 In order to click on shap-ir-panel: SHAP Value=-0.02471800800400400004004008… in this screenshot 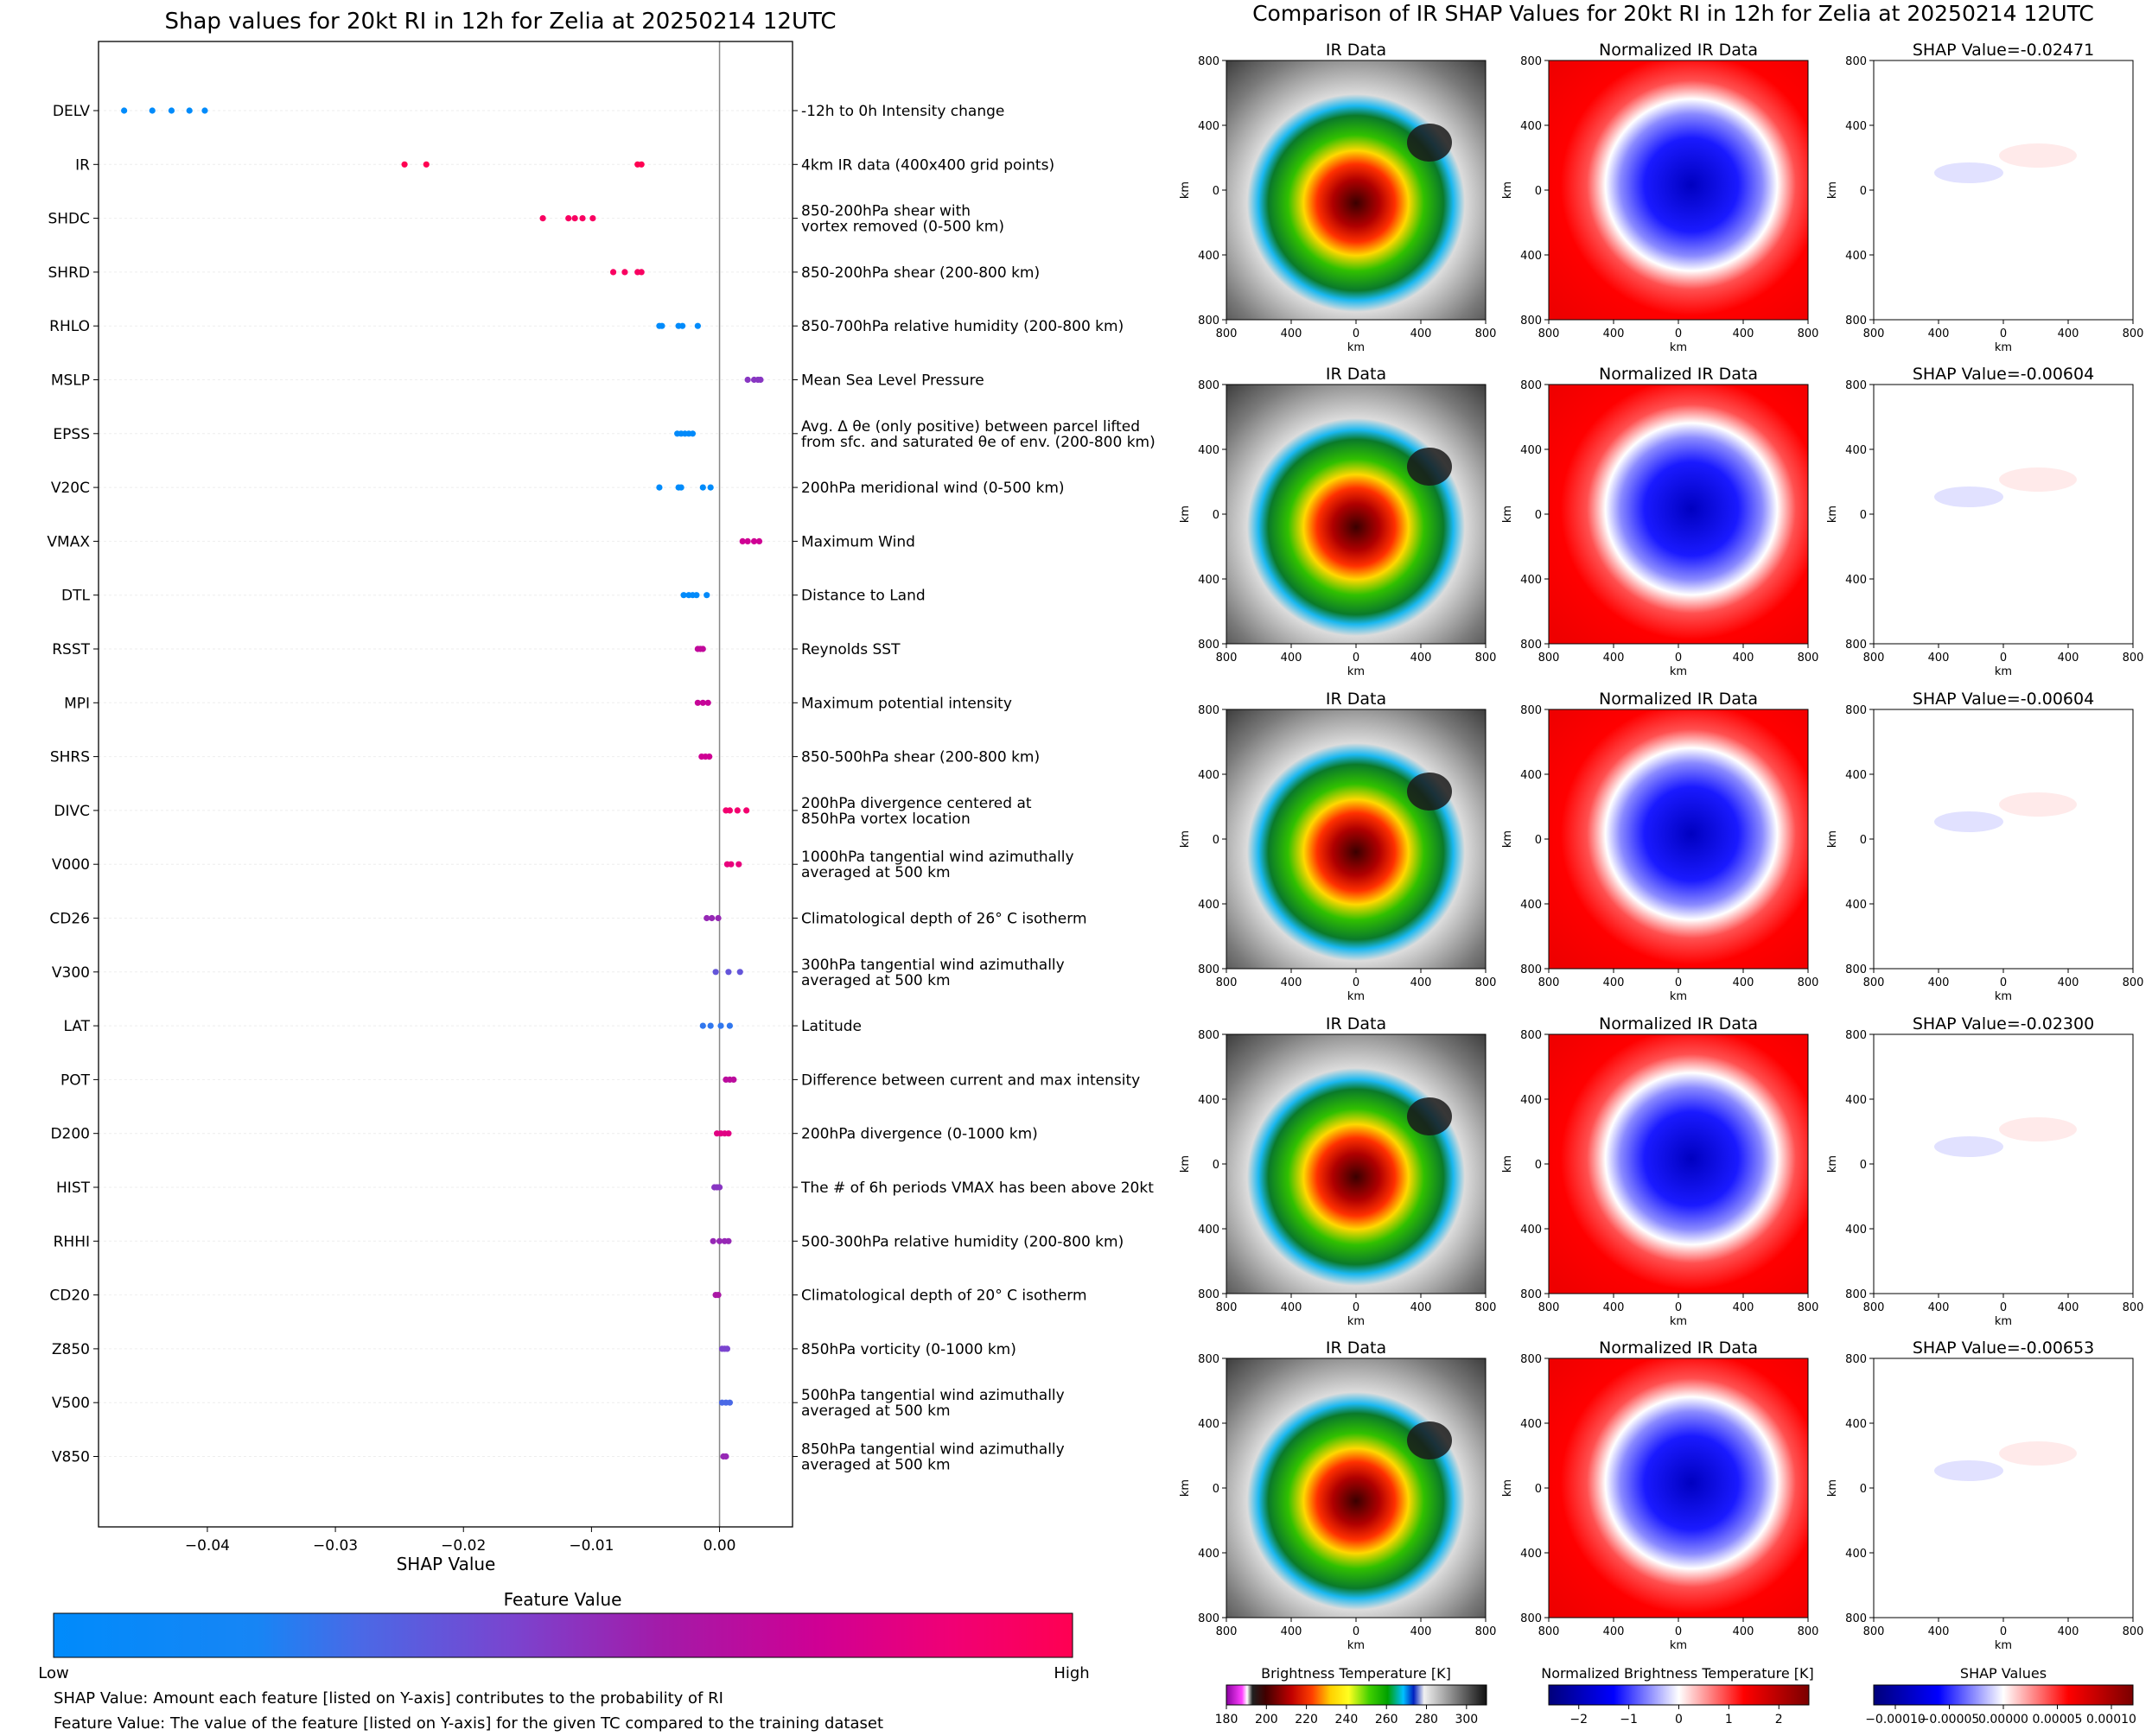, I will do `click(1984, 197)`.